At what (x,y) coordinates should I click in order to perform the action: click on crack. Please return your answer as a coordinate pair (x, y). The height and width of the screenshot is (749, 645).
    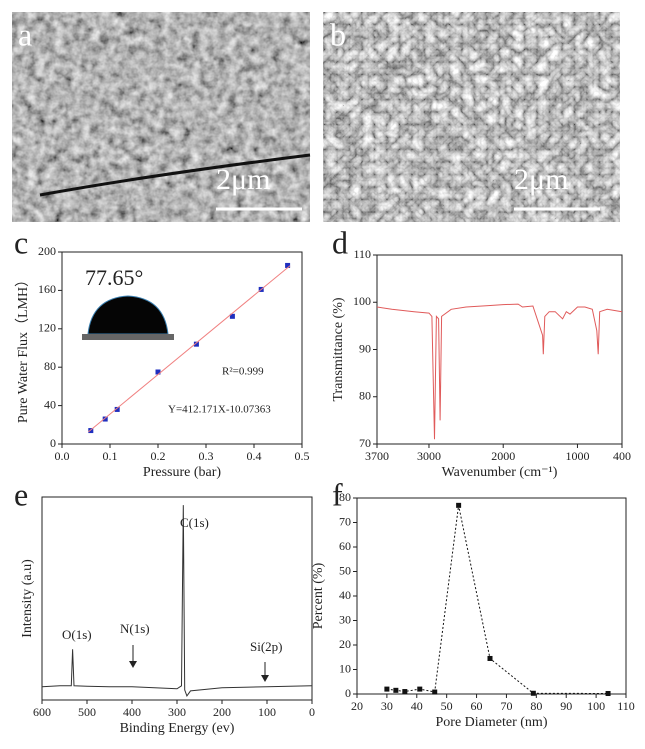
    Looking at the image, I should click on (175, 175).